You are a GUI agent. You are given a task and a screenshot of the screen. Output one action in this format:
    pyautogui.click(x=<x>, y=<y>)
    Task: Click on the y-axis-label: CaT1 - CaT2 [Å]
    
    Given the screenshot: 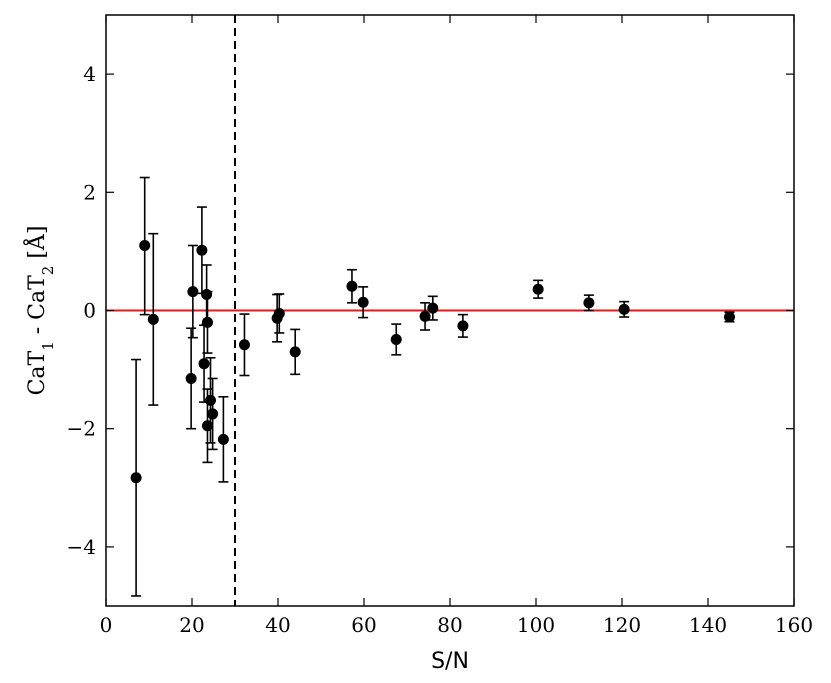 What is the action you would take?
    pyautogui.click(x=39, y=311)
    